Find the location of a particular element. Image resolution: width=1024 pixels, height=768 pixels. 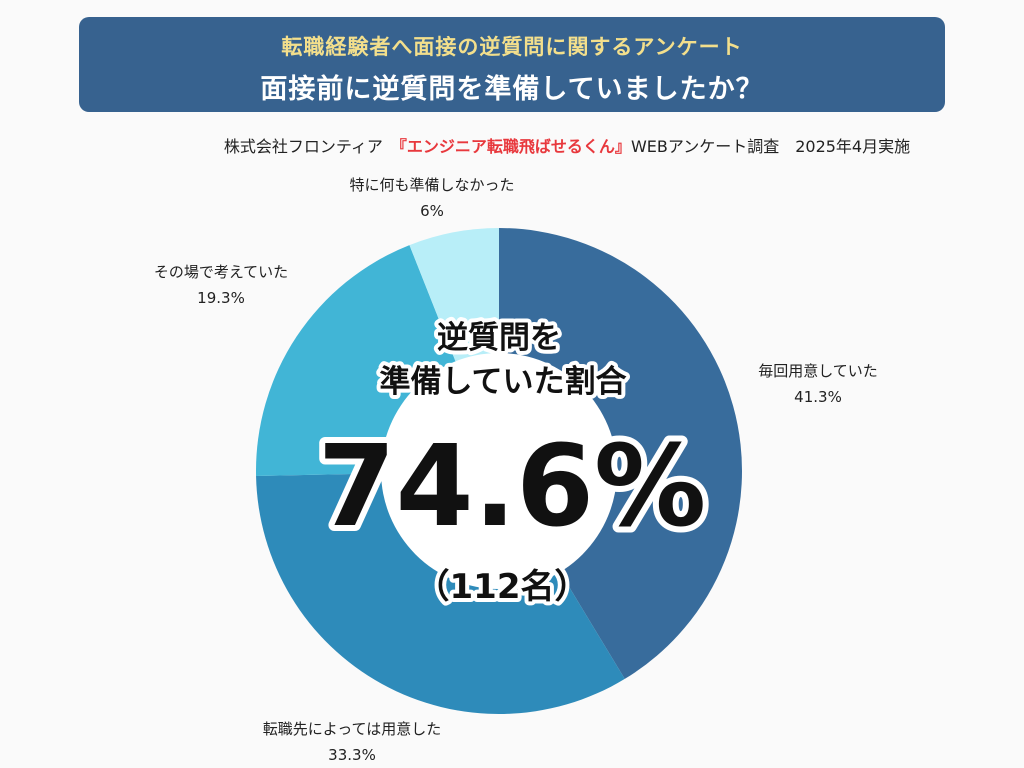

slice-value-1: 41.3% is located at coordinates (818, 397).